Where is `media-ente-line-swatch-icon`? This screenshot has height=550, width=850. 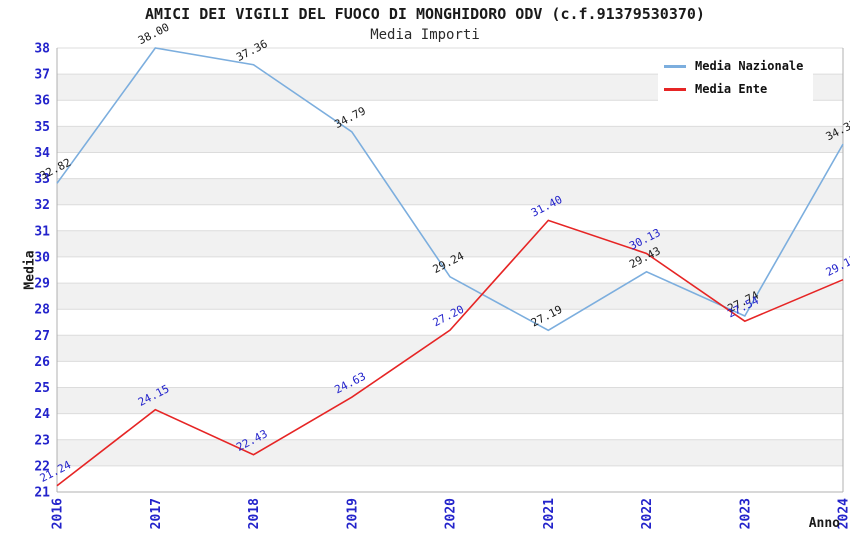
media-ente-line-swatch-icon is located at coordinates (675, 89).